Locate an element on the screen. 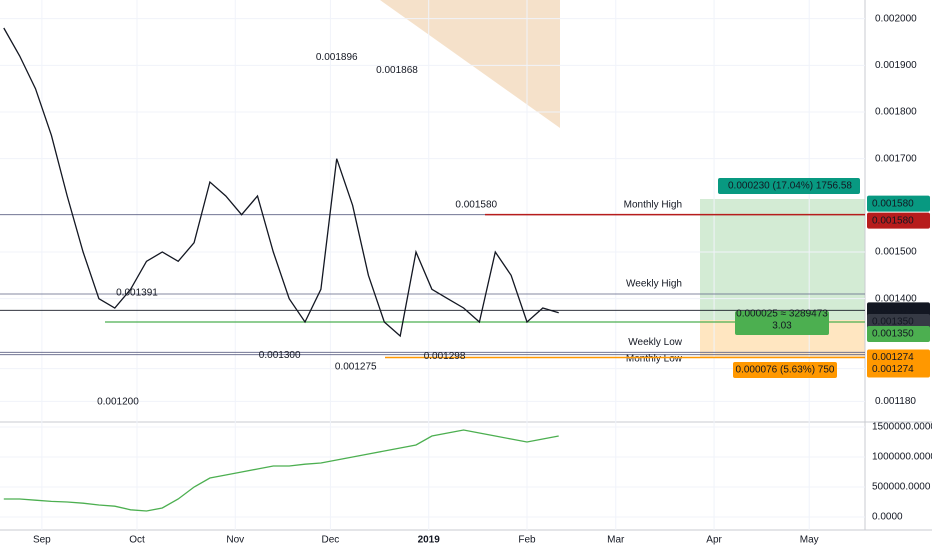  annotation: 0.001298 is located at coordinates (445, 356).